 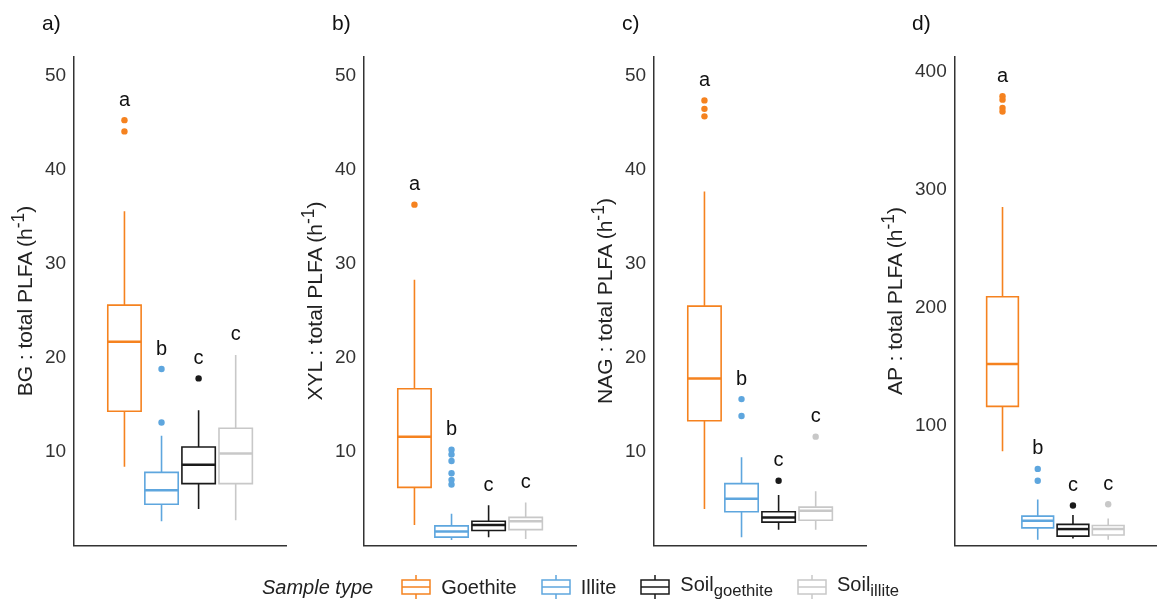 I want to click on y-tick-label: 100, so click(x=931, y=424).